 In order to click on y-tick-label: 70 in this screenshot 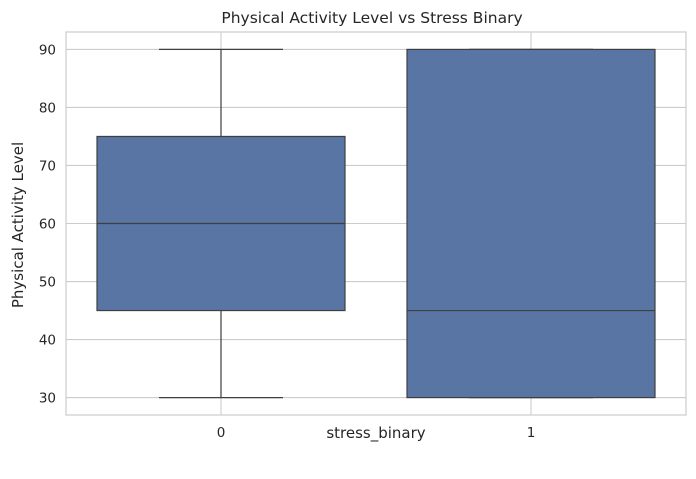, I will do `click(47, 166)`.